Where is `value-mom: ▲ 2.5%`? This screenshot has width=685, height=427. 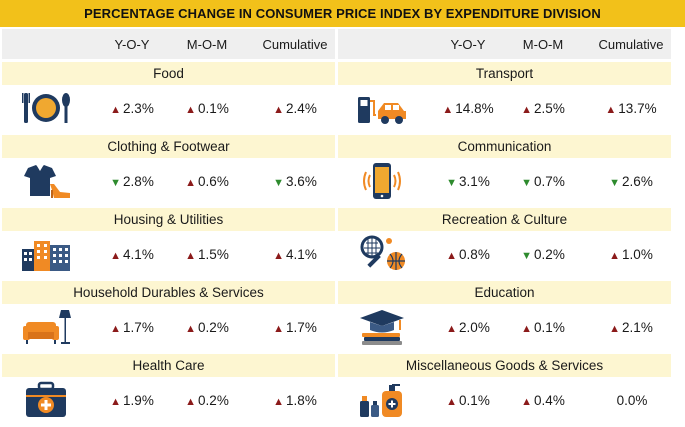
value-mom: ▲ 2.5% is located at coordinates (543, 108).